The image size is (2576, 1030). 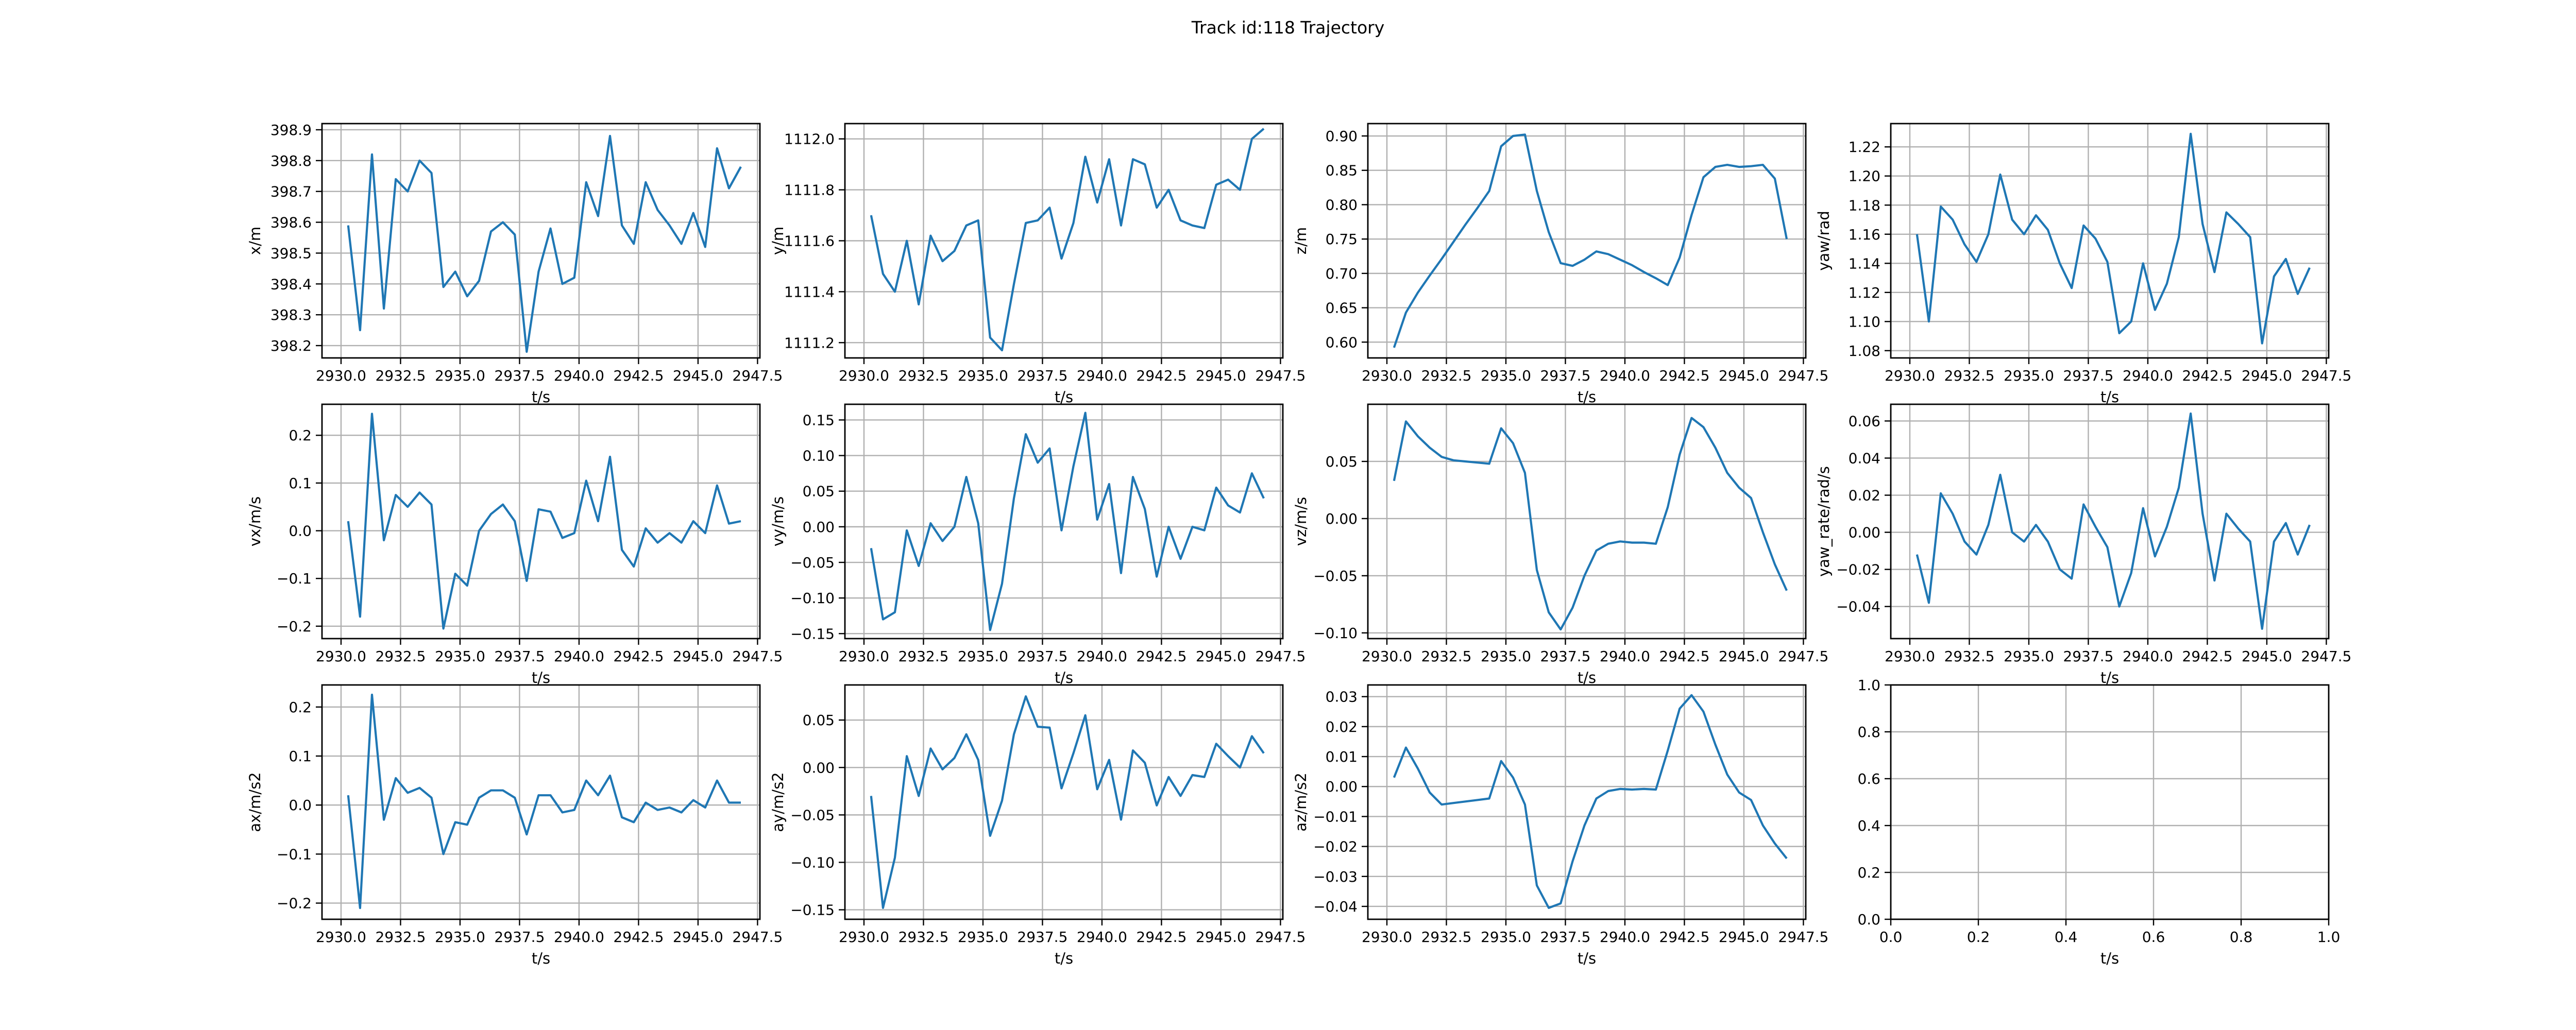 I want to click on y-tick-label: 0.90, so click(x=1342, y=137).